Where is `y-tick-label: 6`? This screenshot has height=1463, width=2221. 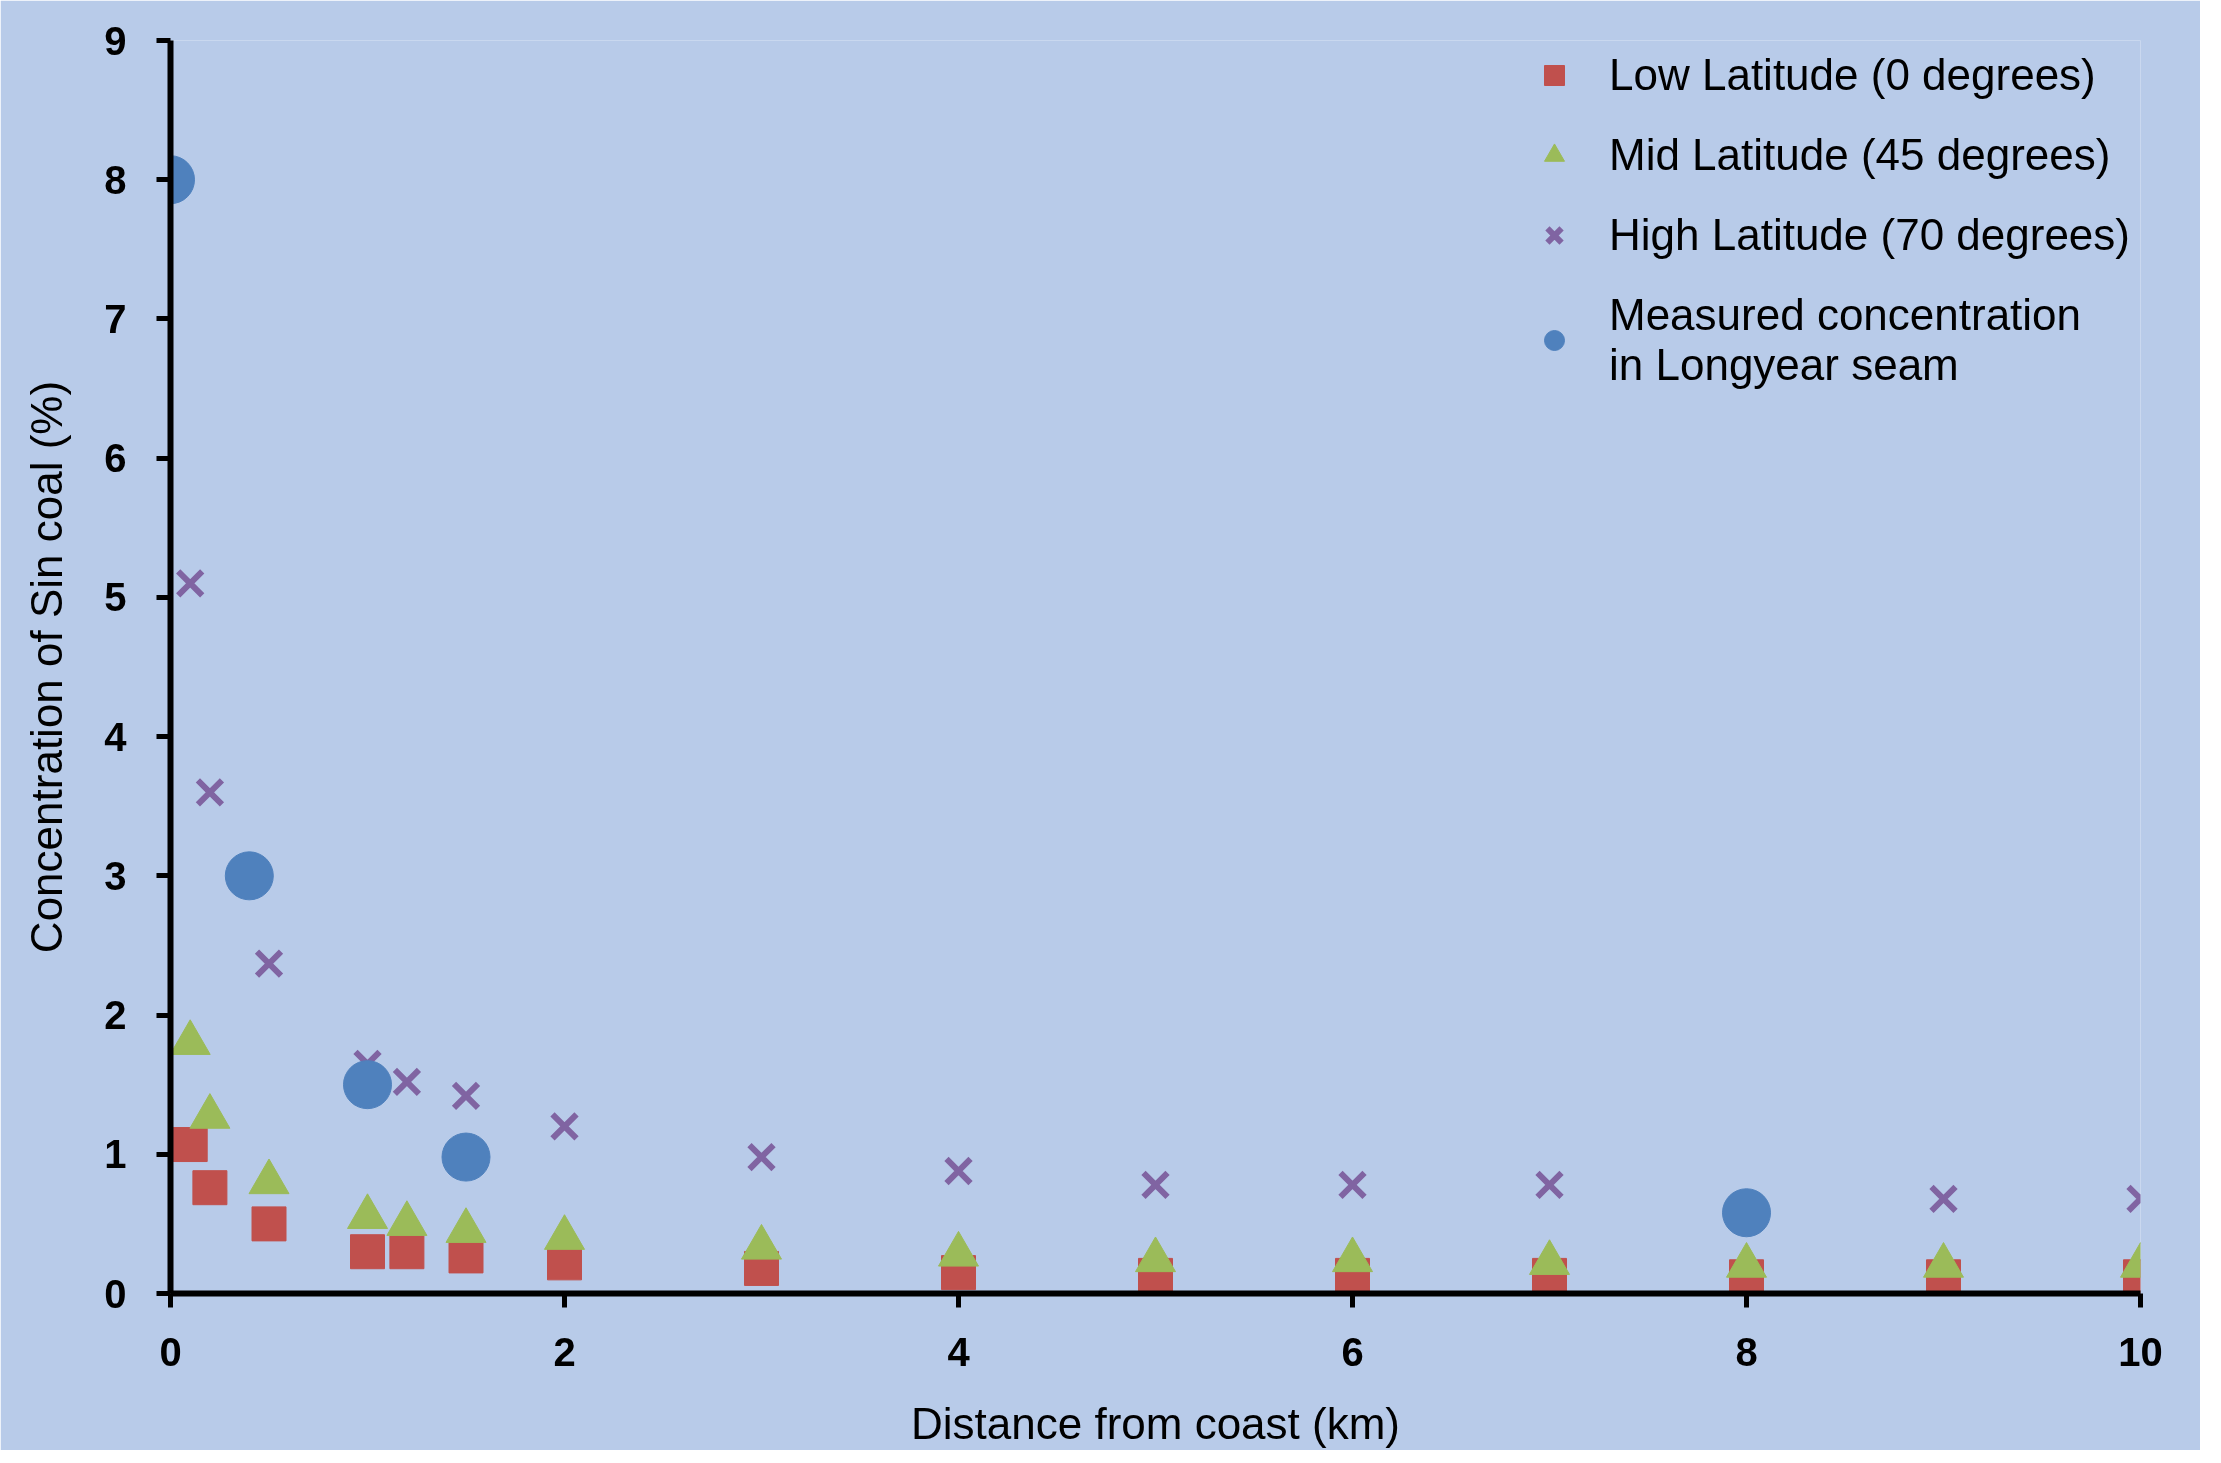 y-tick-label: 6 is located at coordinates (115, 458).